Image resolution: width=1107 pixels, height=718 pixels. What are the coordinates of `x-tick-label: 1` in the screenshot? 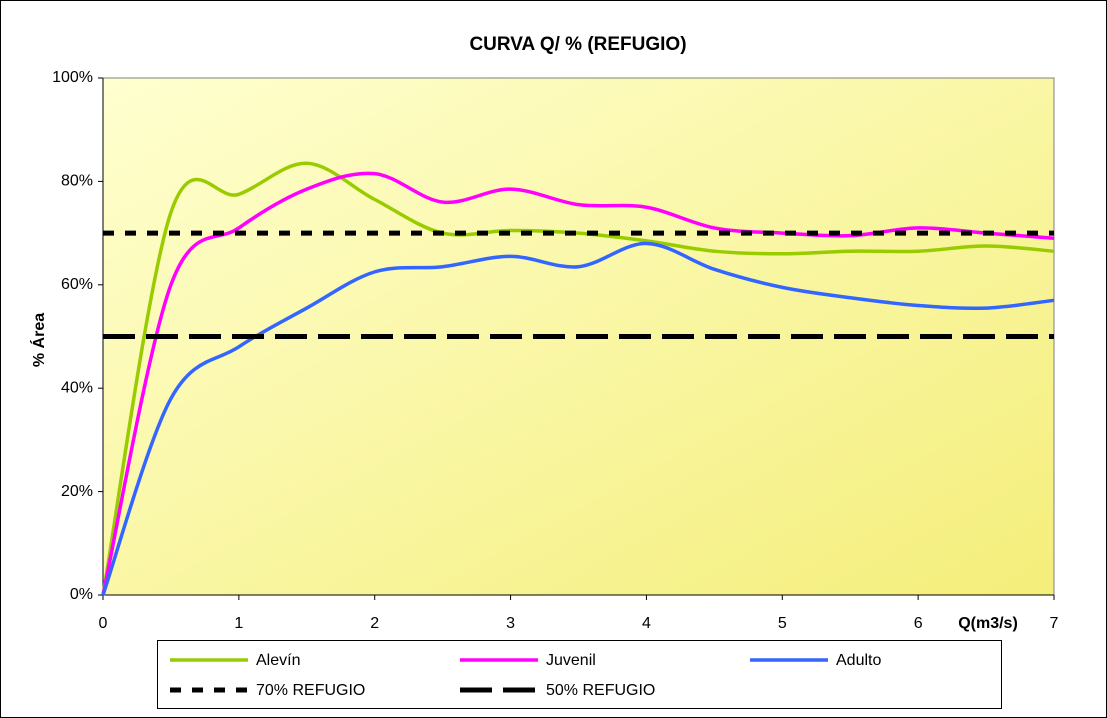 It's located at (238, 623).